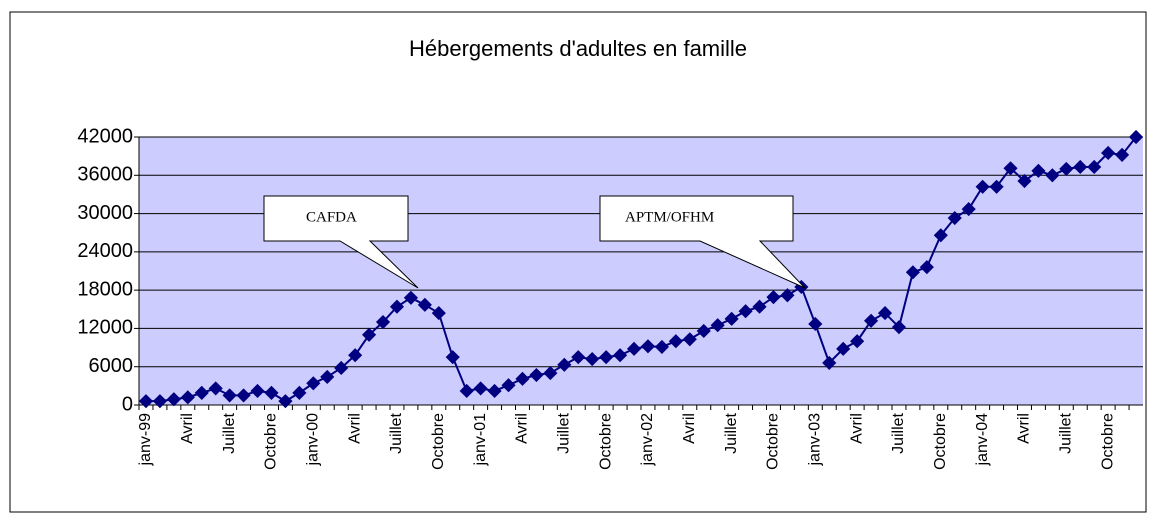 This screenshot has height=516, width=1149. I want to click on y-tick-label: 24000, so click(105, 251).